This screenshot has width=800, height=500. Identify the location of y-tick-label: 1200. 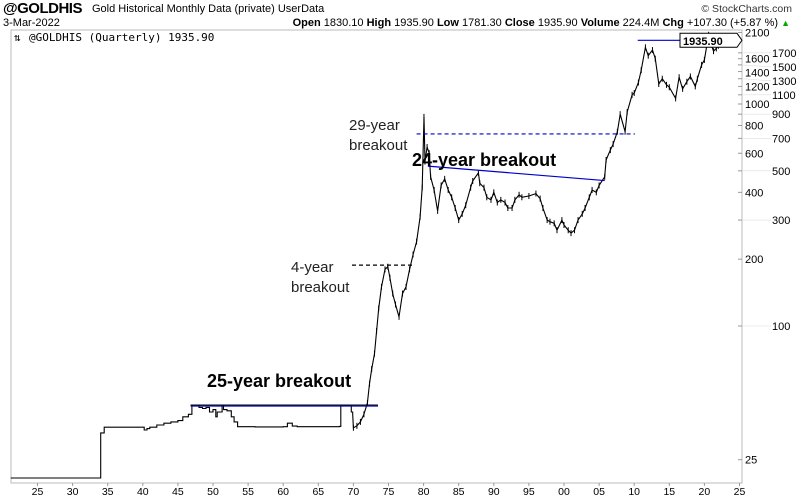
(757, 88).